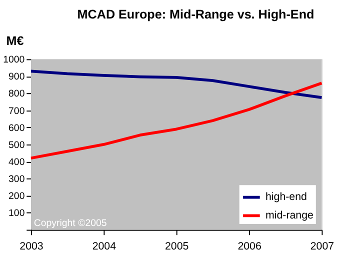  Describe the element at coordinates (17, 77) in the screenshot. I see `y-tick-label: 900` at that location.